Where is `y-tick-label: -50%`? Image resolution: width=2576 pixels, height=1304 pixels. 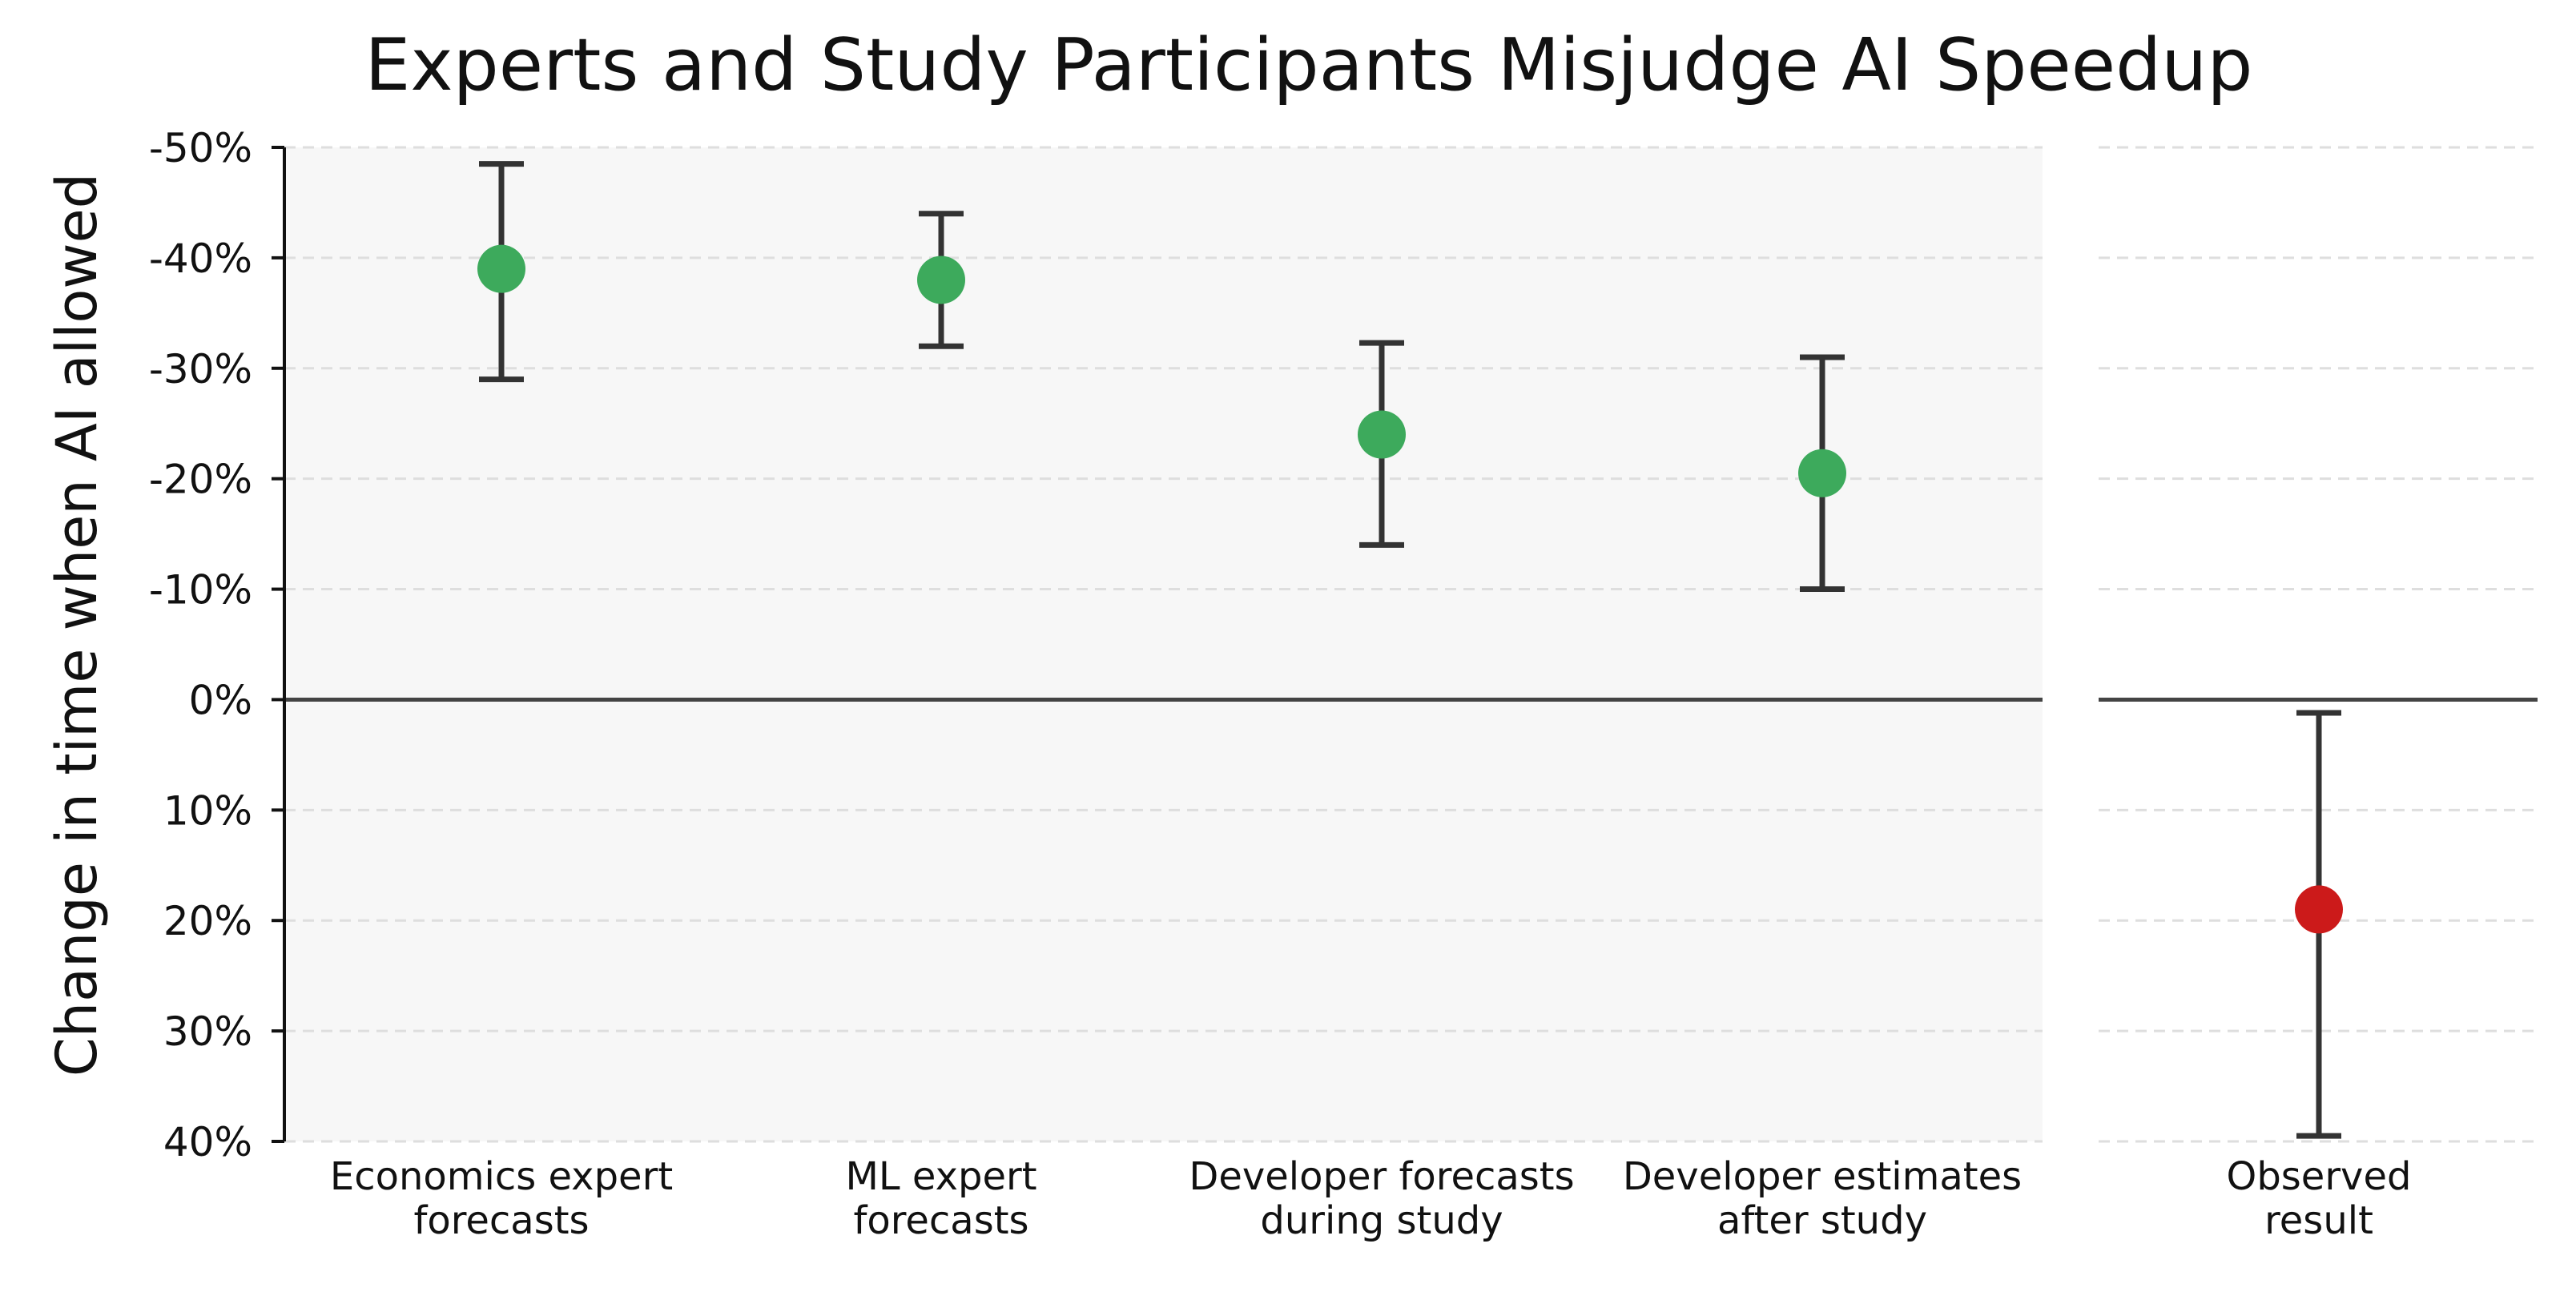 y-tick-label: -50% is located at coordinates (200, 148).